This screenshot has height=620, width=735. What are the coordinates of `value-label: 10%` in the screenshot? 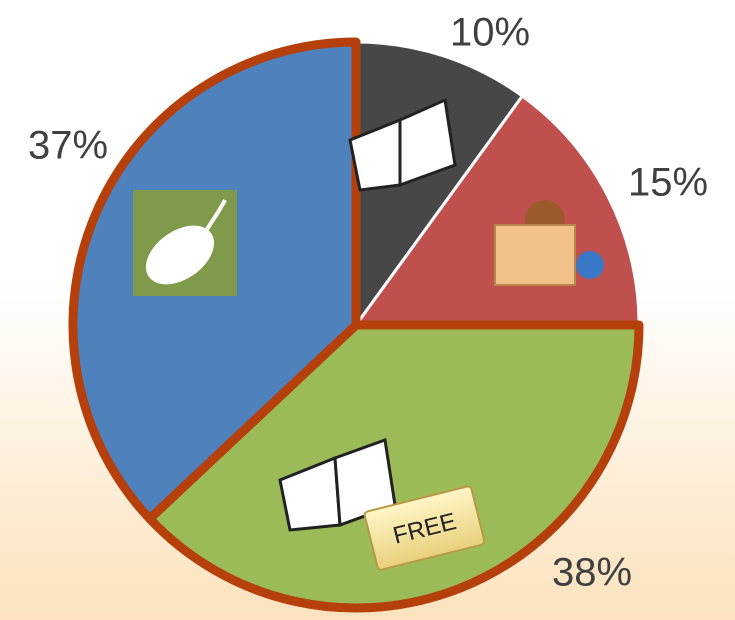 It's located at (490, 33).